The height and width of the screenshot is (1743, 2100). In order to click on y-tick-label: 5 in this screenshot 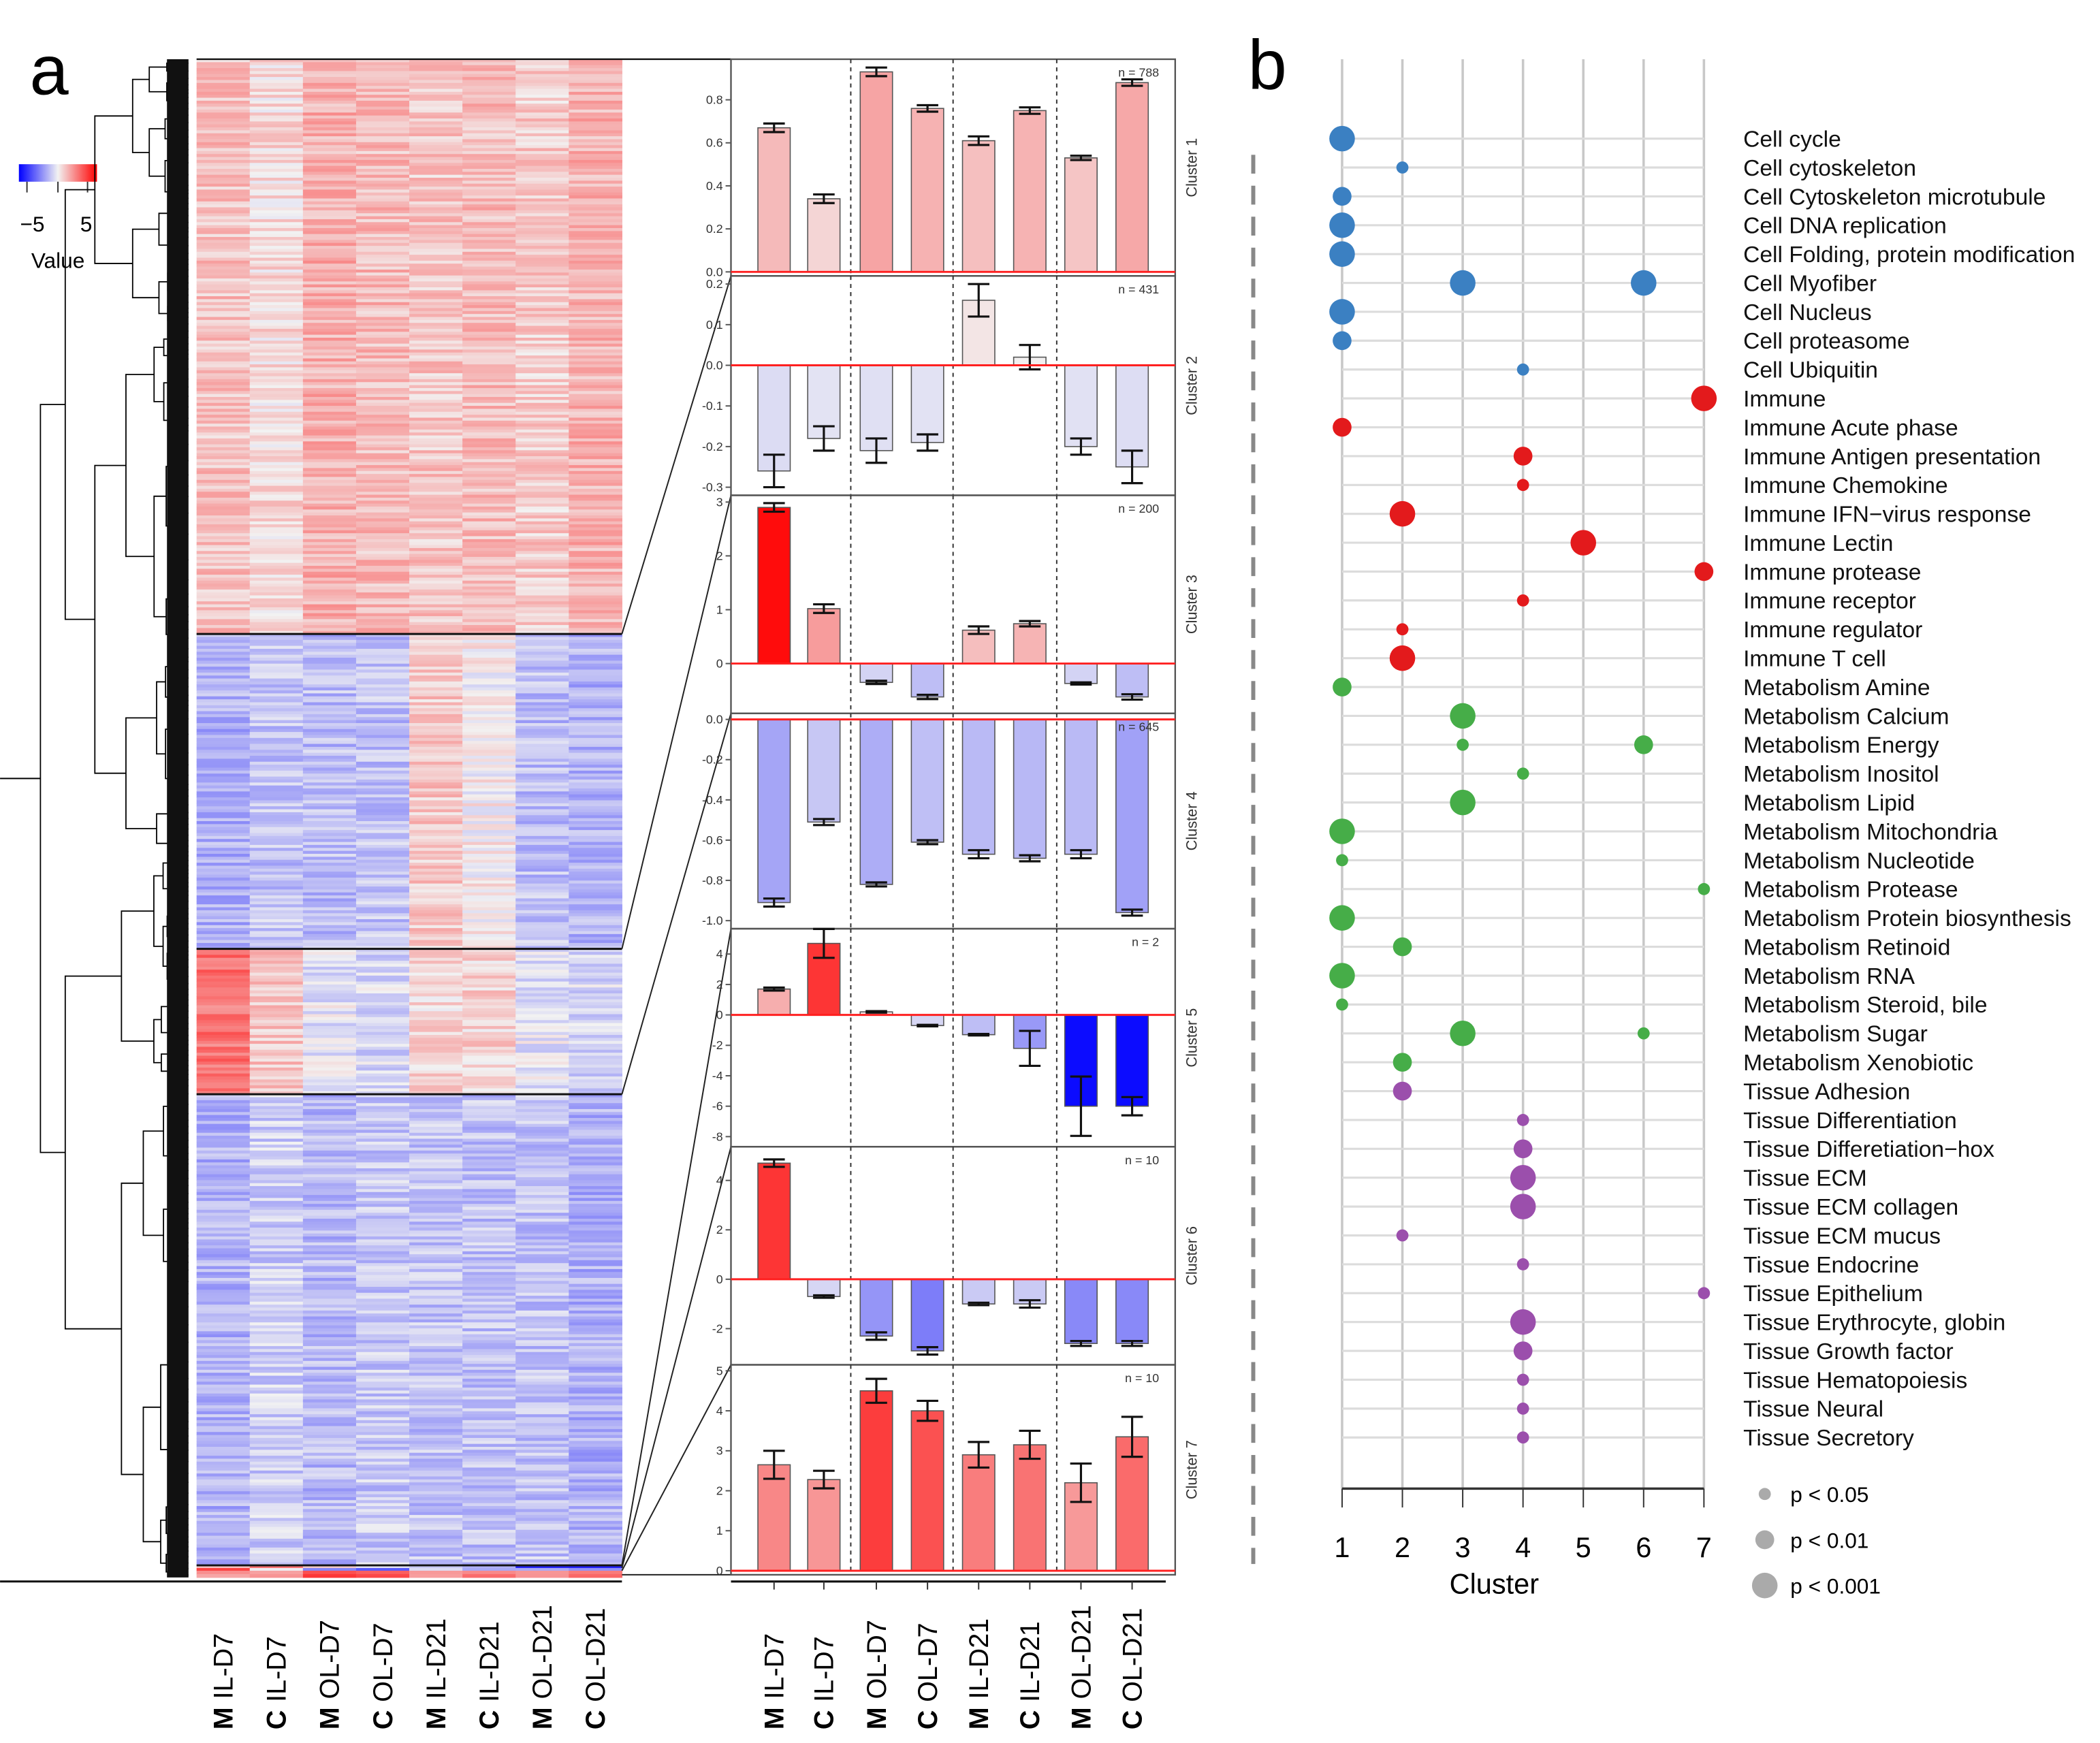, I will do `click(719, 1371)`.